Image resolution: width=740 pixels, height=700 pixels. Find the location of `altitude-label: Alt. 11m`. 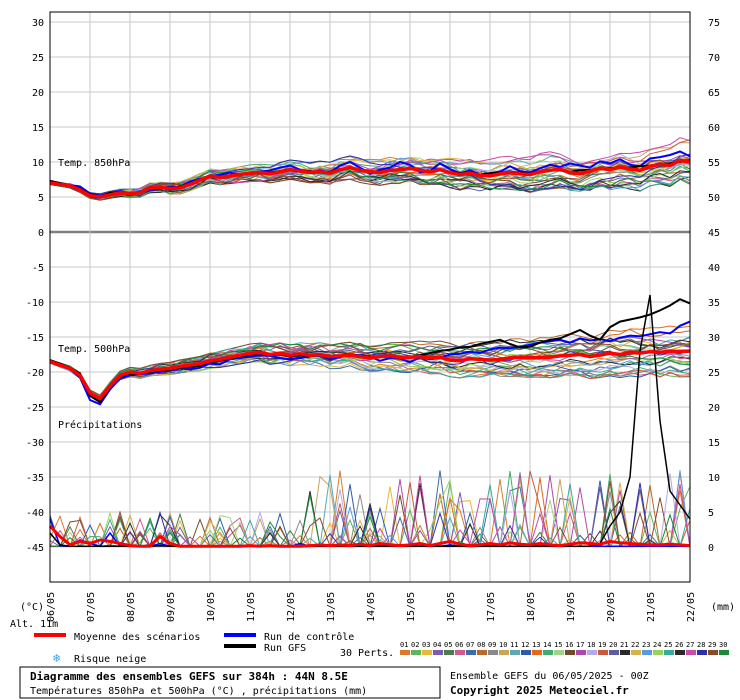

altitude-label: Alt. 11m is located at coordinates (34, 624).